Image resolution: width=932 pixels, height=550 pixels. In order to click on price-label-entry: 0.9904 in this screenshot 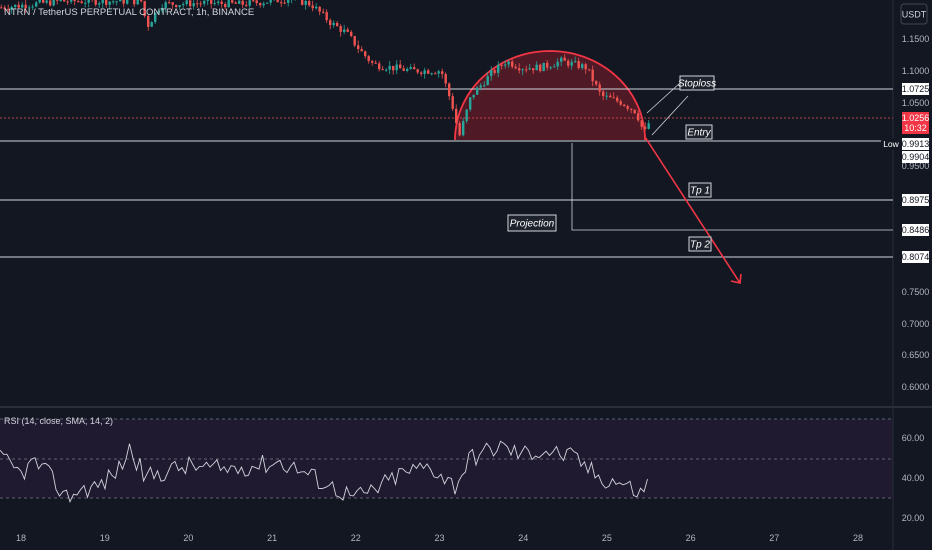, I will do `click(916, 157)`.